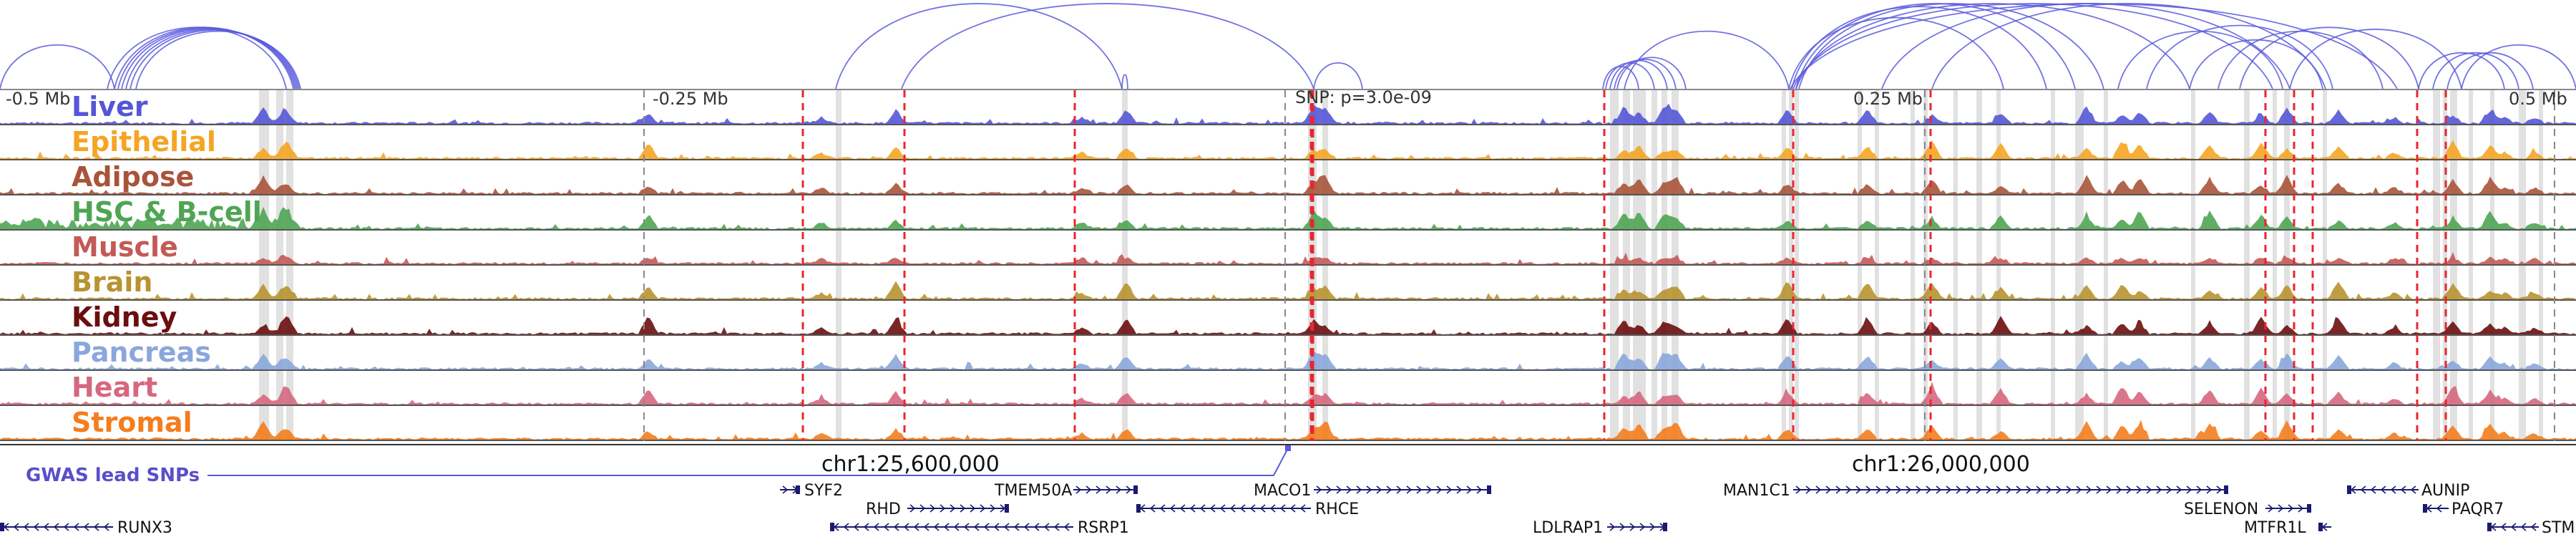 The width and height of the screenshot is (2576, 537). What do you see at coordinates (748, 462) in the screenshot?
I see `gwas-connector` at bounding box center [748, 462].